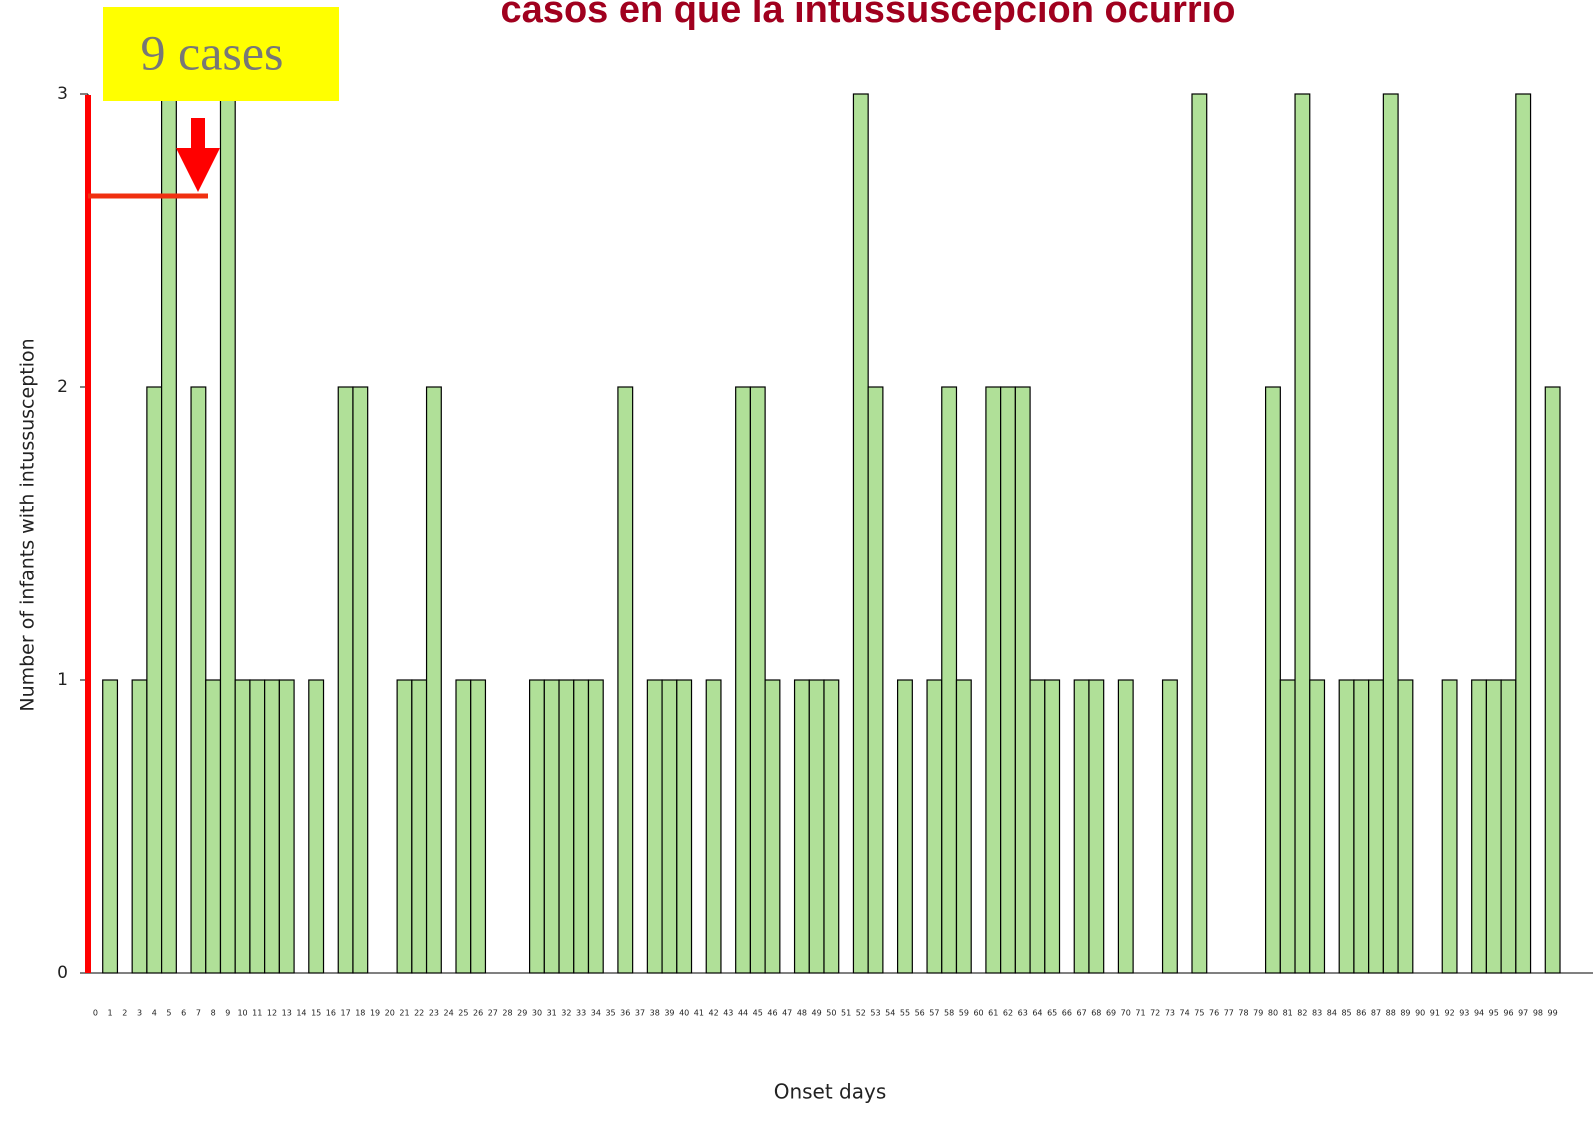 Image resolution: width=1593 pixels, height=1126 pixels. Describe the element at coordinates (478, 1013) in the screenshot. I see `x-tick-label: 26` at that location.